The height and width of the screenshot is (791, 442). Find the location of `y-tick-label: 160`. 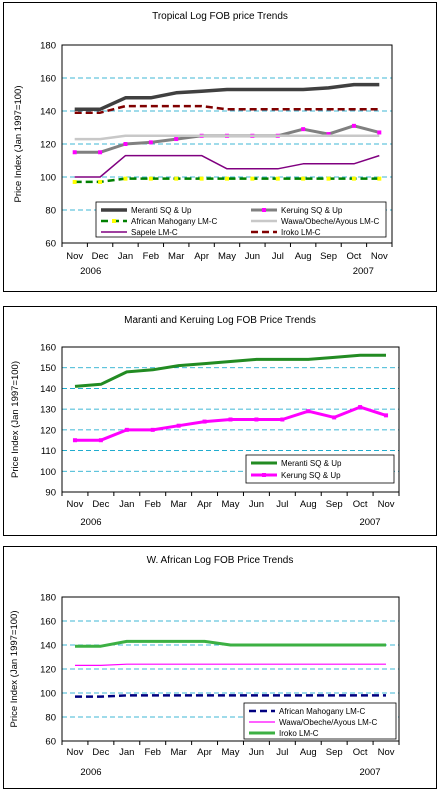

y-tick-label: 160 is located at coordinates (48, 79).